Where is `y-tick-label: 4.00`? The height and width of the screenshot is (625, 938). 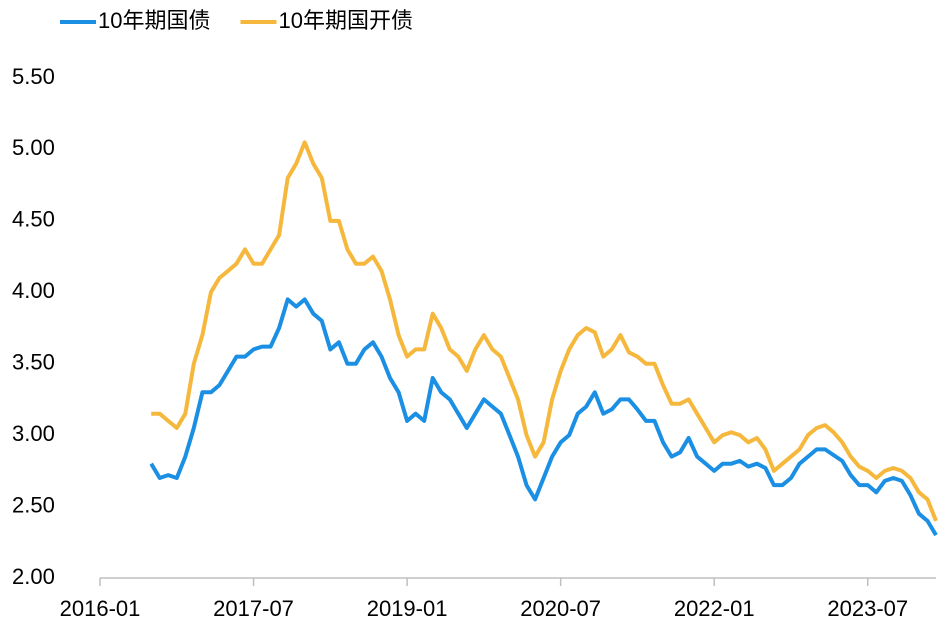
y-tick-label: 4.00 is located at coordinates (33, 290).